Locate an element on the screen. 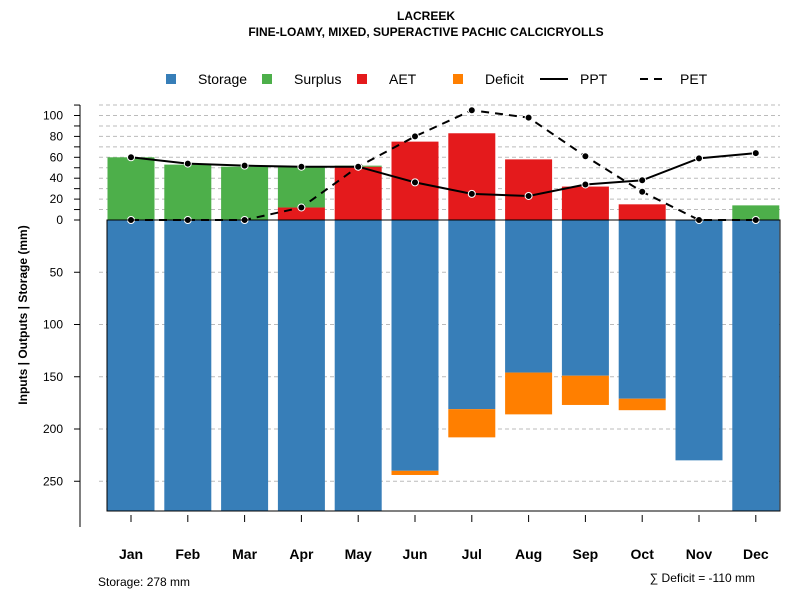  deficit-footer: ∑ Deficit = -110 mm is located at coordinates (702, 578).